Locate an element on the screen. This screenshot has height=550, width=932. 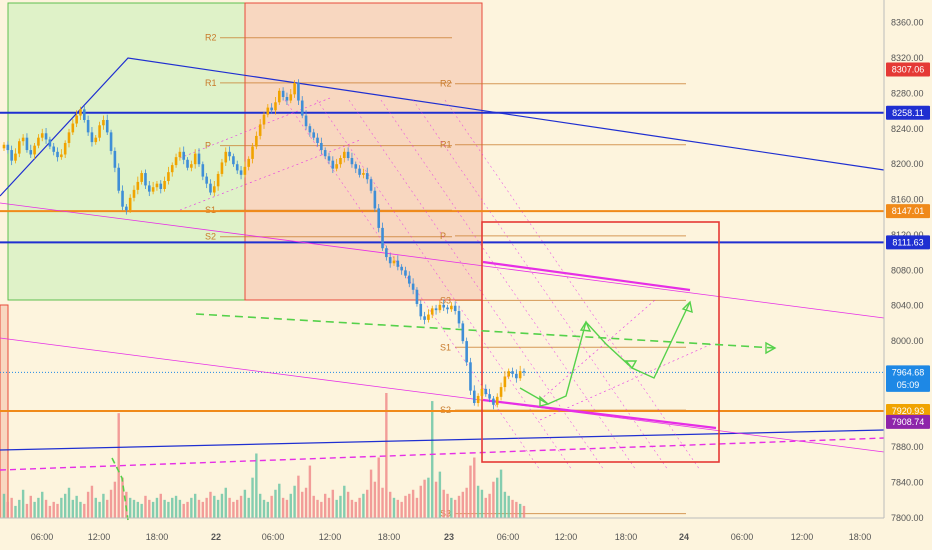
red-target-box is located at coordinates (600, 342).